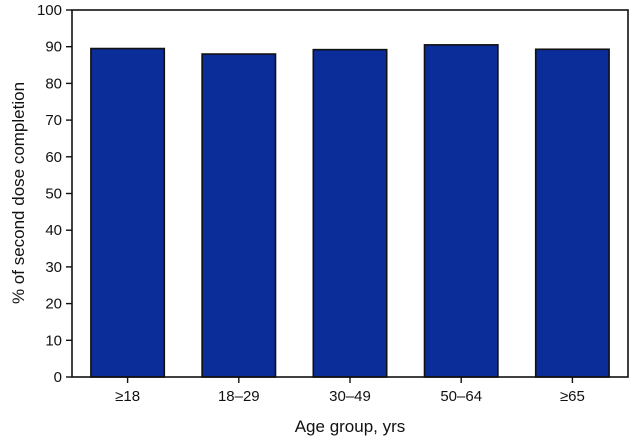 This screenshot has height=445, width=635. What do you see at coordinates (53, 267) in the screenshot?
I see `y-tick-label: 30` at bounding box center [53, 267].